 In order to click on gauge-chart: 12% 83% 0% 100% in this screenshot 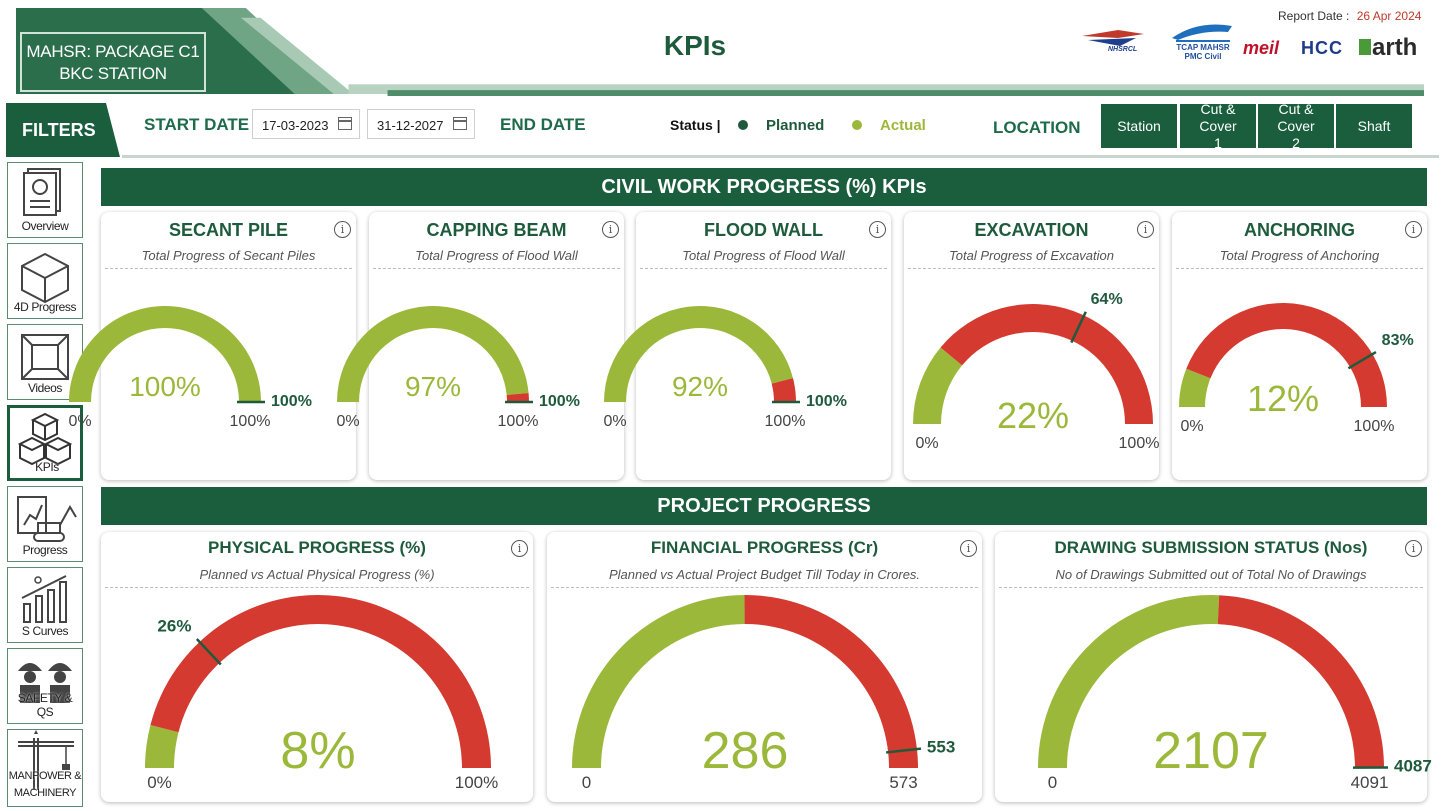, I will do `click(1296, 368)`.